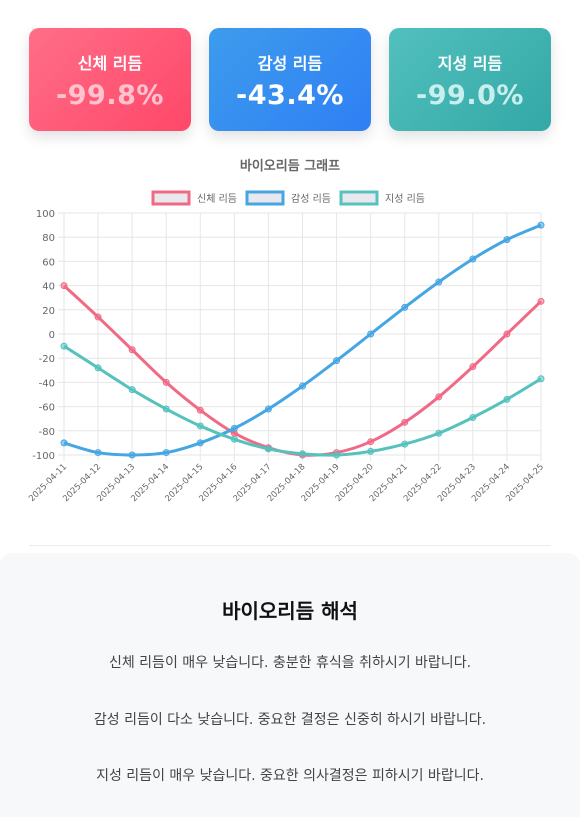 This screenshot has height=817, width=585. Describe the element at coordinates (470, 95) in the screenshot. I see `intellectual-rhythm-value: -99.0%` at that location.